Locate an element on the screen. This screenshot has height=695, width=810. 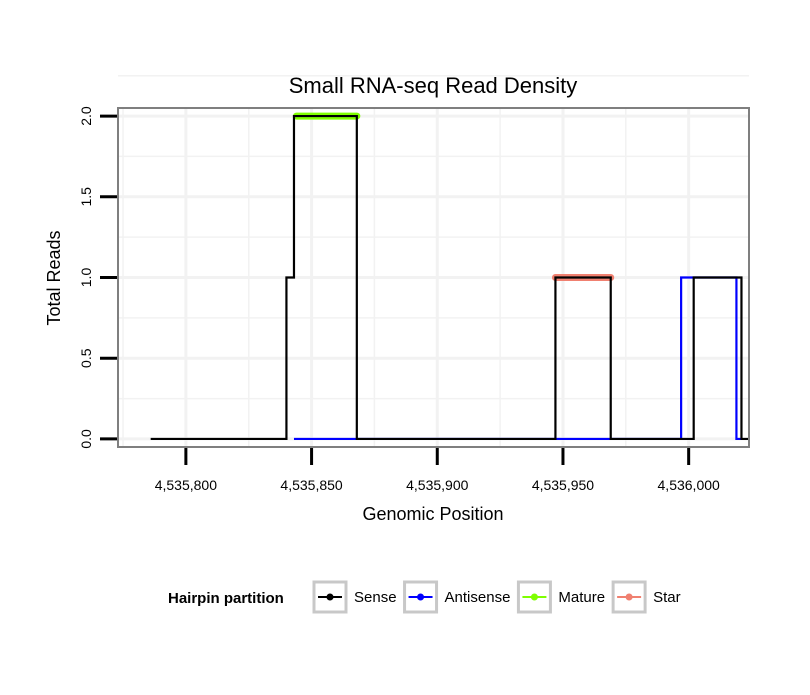
x-tick-label: 4,535,850 is located at coordinates (311, 485).